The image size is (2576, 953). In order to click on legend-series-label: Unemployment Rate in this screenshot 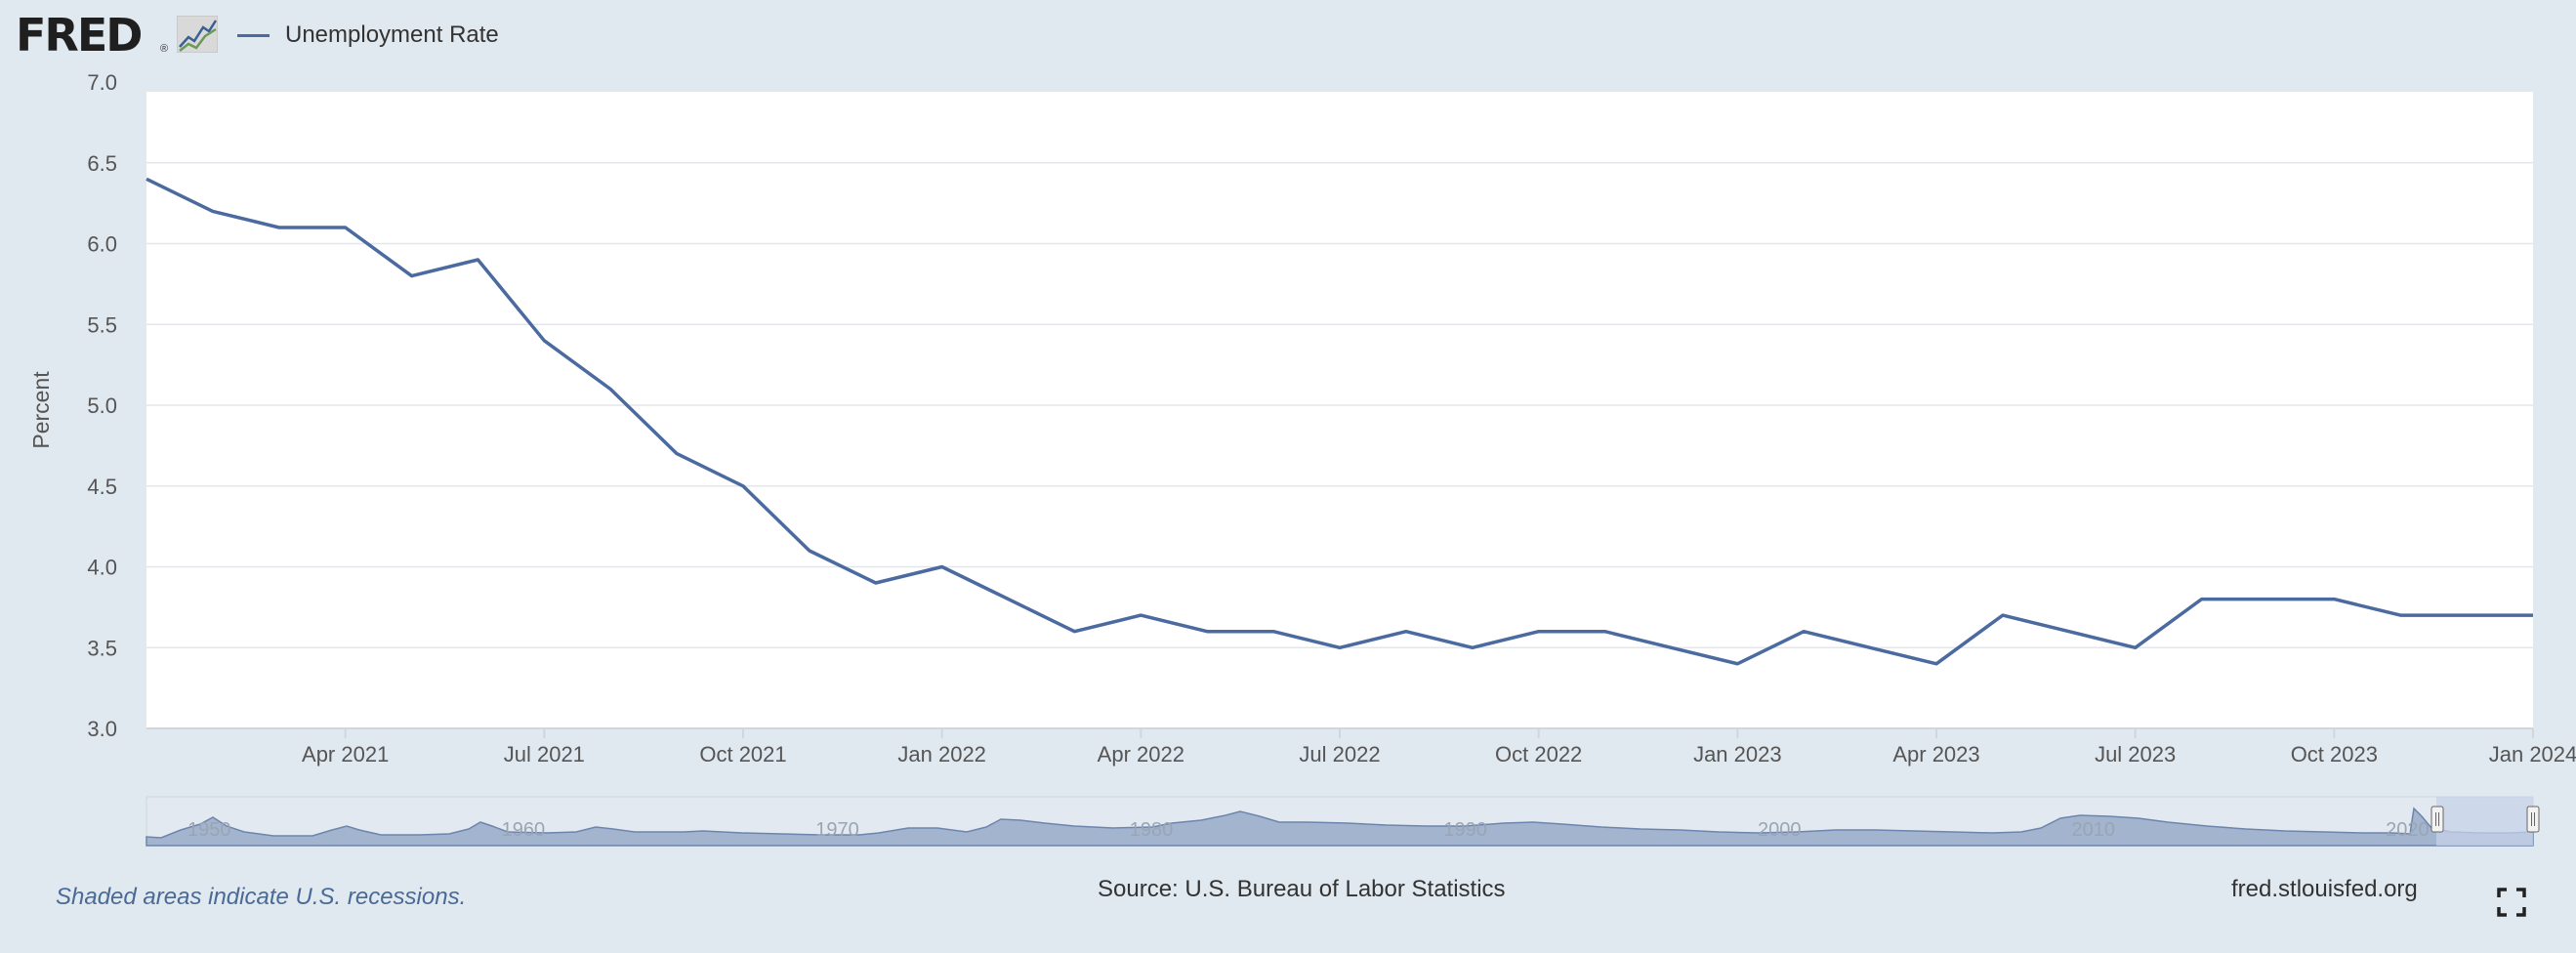, I will do `click(392, 34)`.